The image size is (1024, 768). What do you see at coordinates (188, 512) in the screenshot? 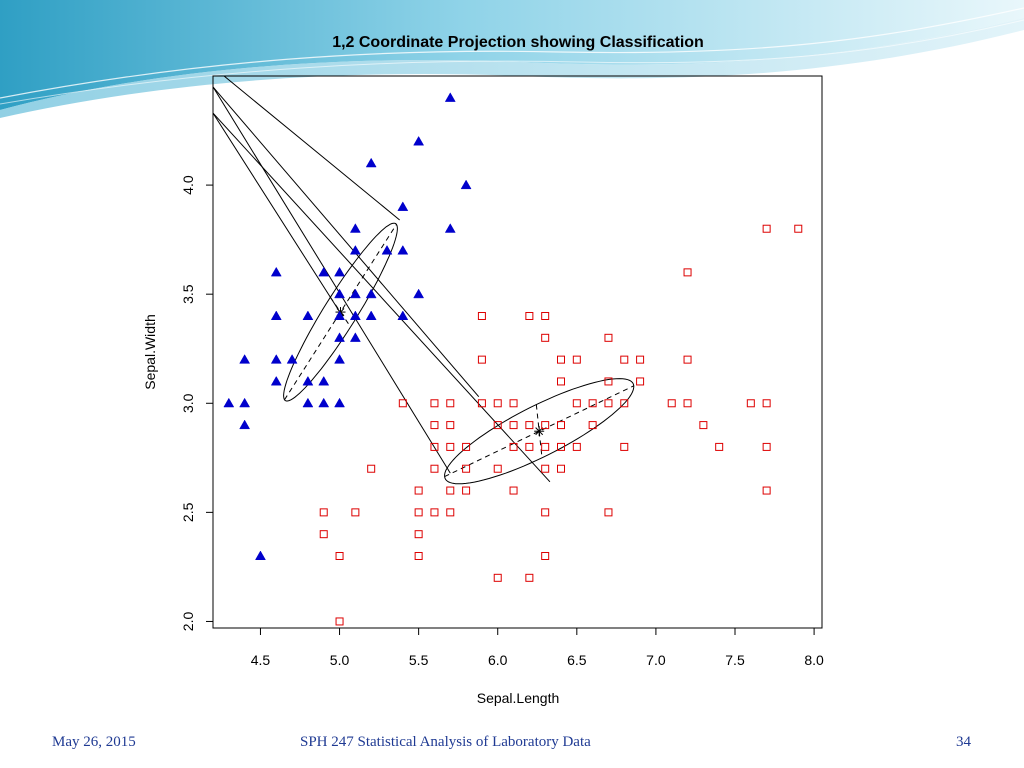
I see `y-tick-label: 2.5` at bounding box center [188, 512].